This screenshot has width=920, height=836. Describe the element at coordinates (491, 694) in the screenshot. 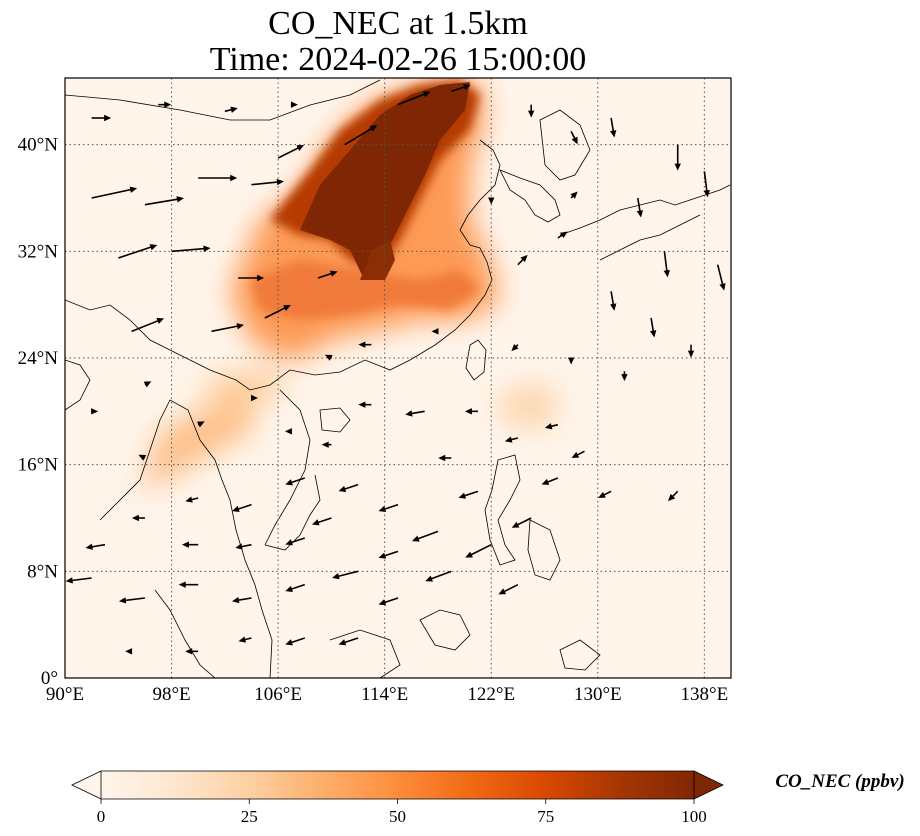

I see `lon-tick-label: 122°E` at that location.